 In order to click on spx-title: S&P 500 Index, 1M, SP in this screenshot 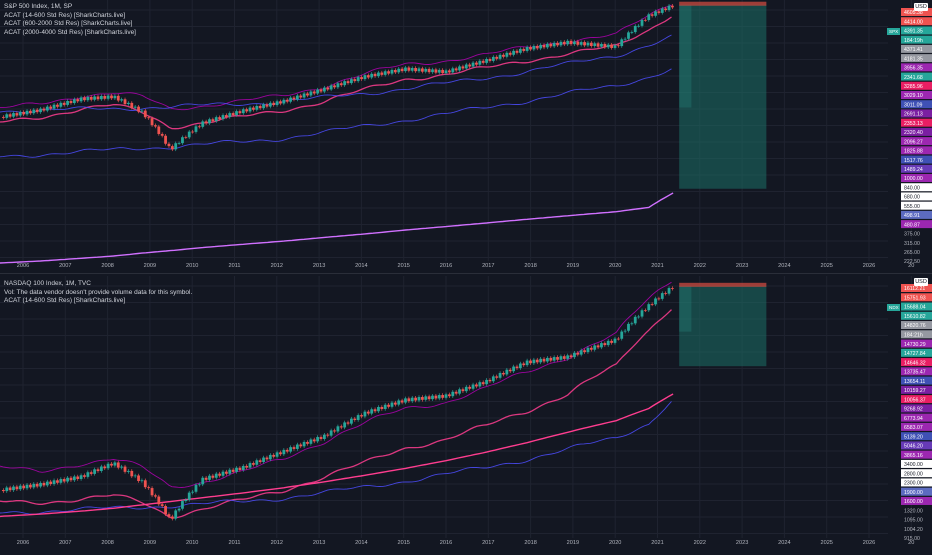, I will do `click(38, 6)`.